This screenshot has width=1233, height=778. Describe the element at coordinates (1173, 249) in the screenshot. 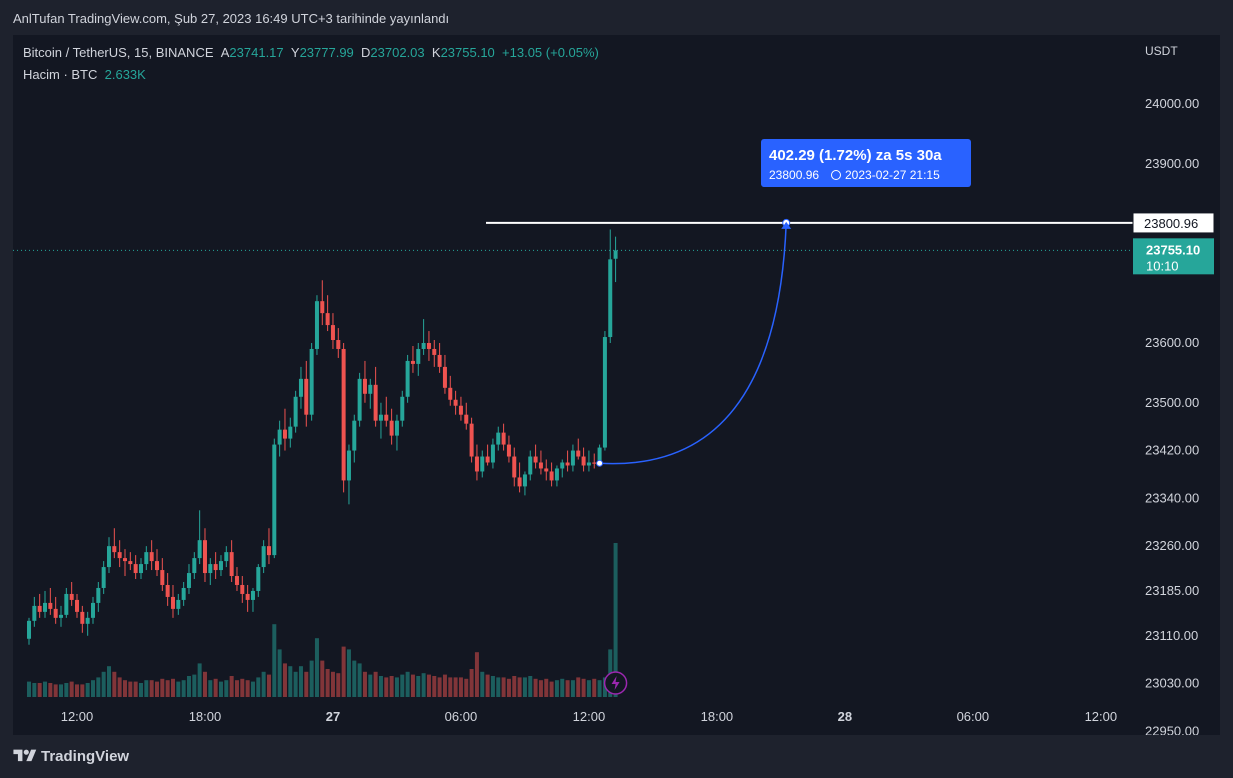

I see `last-price-label: 23755.10` at that location.